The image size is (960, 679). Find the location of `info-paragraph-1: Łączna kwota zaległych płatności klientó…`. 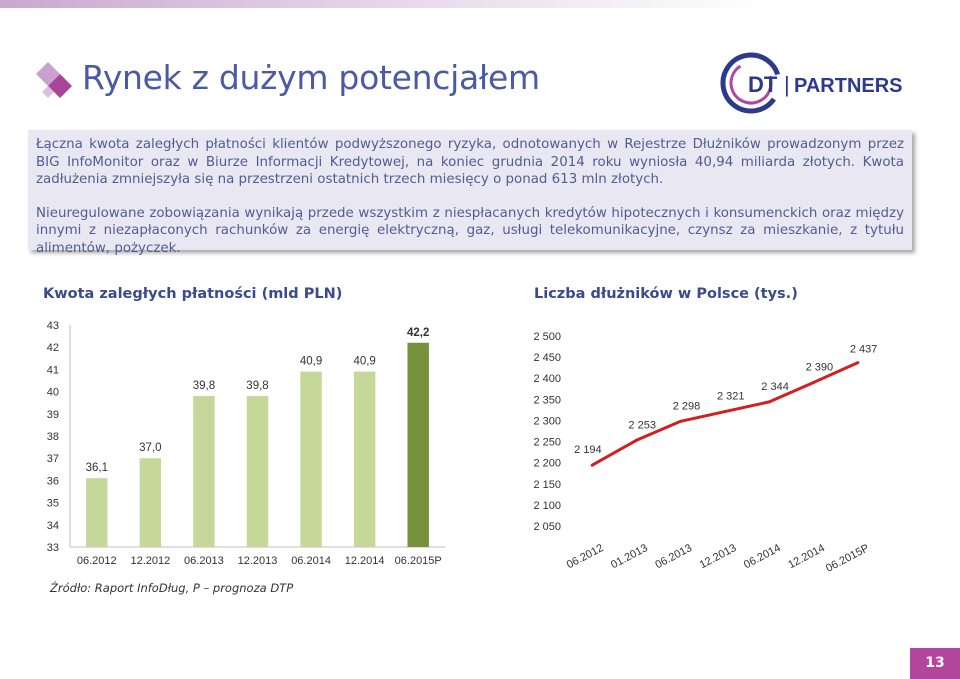

info-paragraph-1: Łączna kwota zaległych płatności klientó… is located at coordinates (470, 162).